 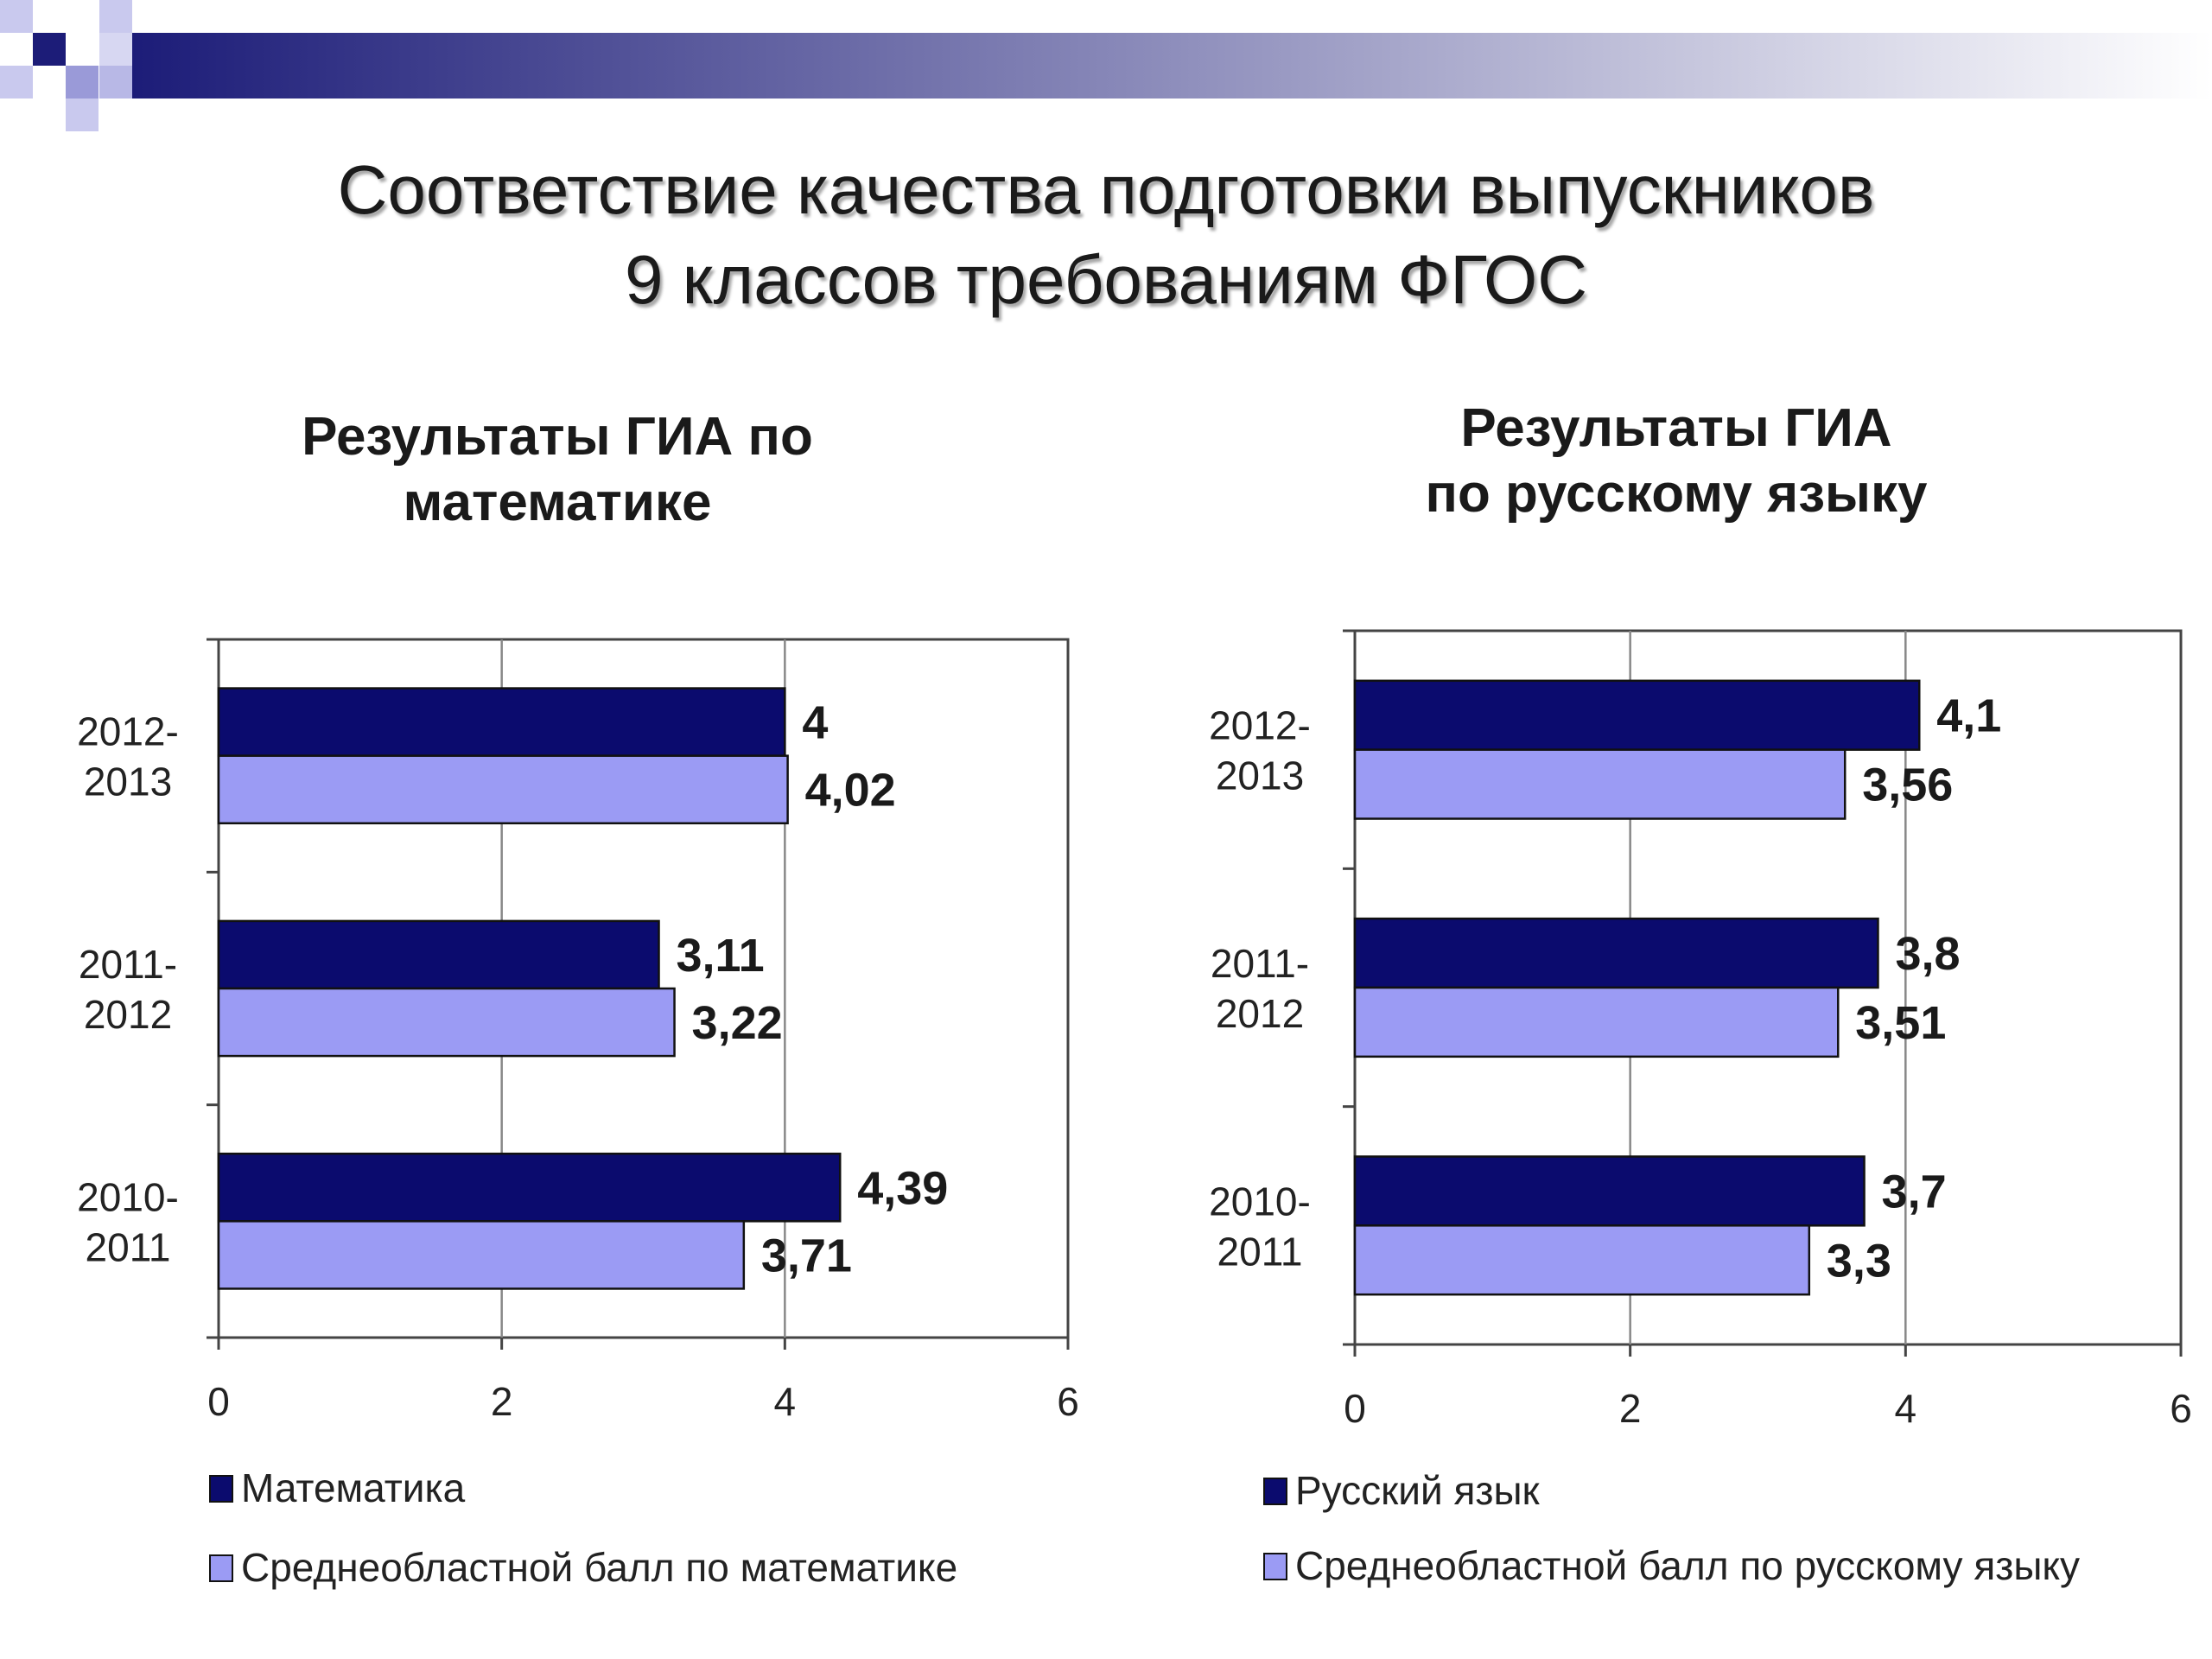 What do you see at coordinates (353, 1487) in the screenshot?
I see `legend-label: Математика` at bounding box center [353, 1487].